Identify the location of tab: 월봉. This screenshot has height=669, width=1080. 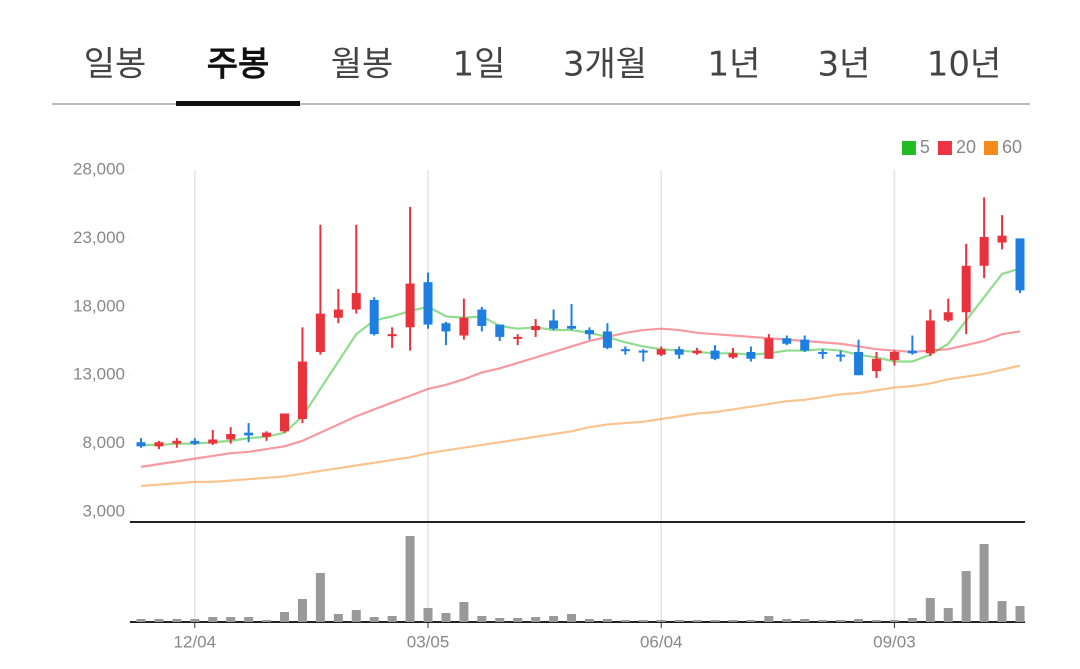
(362, 65).